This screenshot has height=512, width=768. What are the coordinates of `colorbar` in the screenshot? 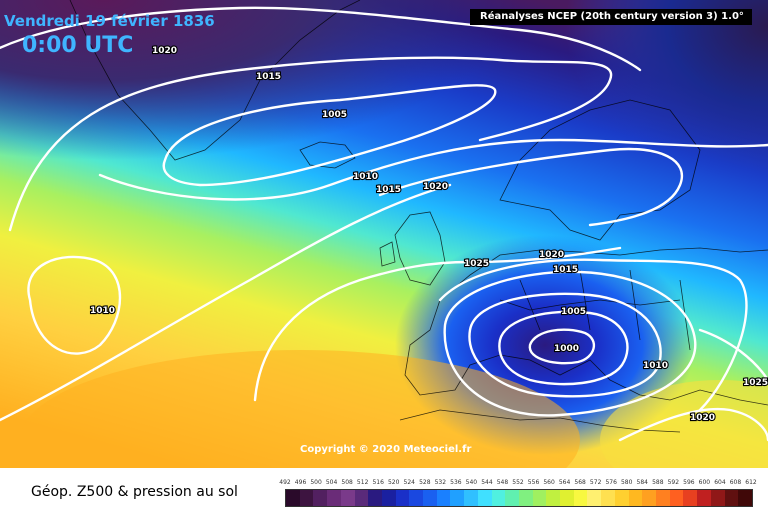 It's located at (519, 498).